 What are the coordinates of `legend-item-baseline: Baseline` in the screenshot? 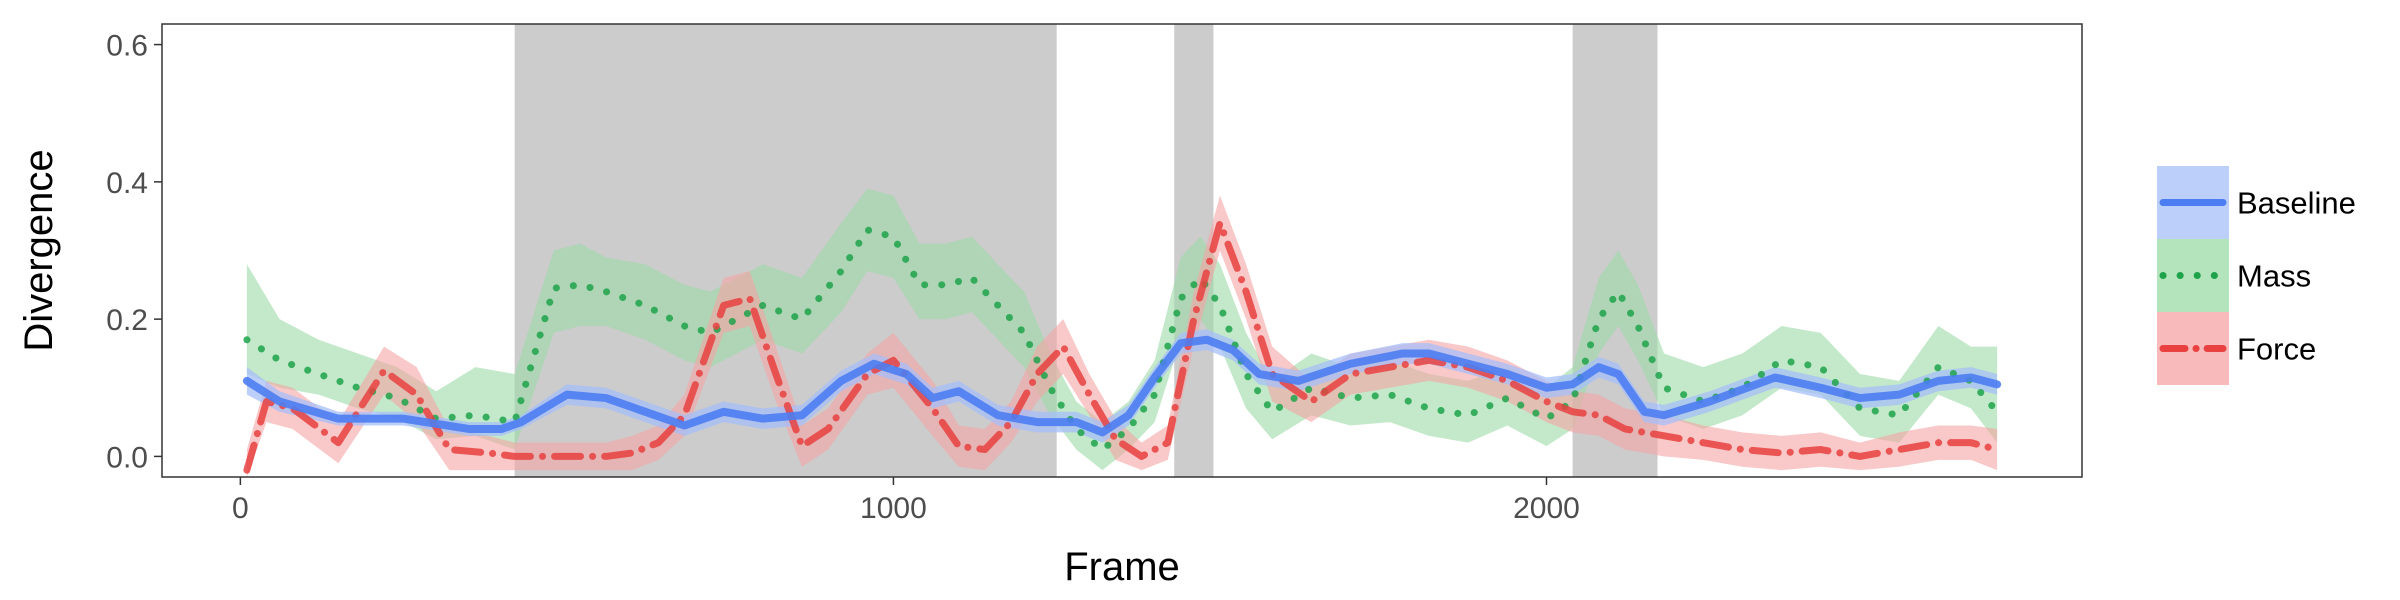 It's located at (2256, 202).